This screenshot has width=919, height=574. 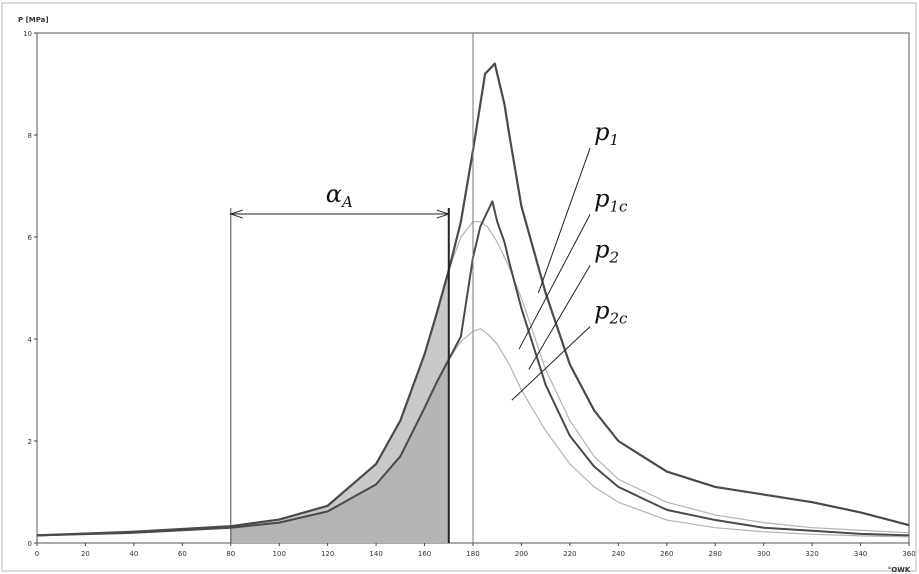 What do you see at coordinates (860, 554) in the screenshot?
I see `x-tick-label: 340` at bounding box center [860, 554].